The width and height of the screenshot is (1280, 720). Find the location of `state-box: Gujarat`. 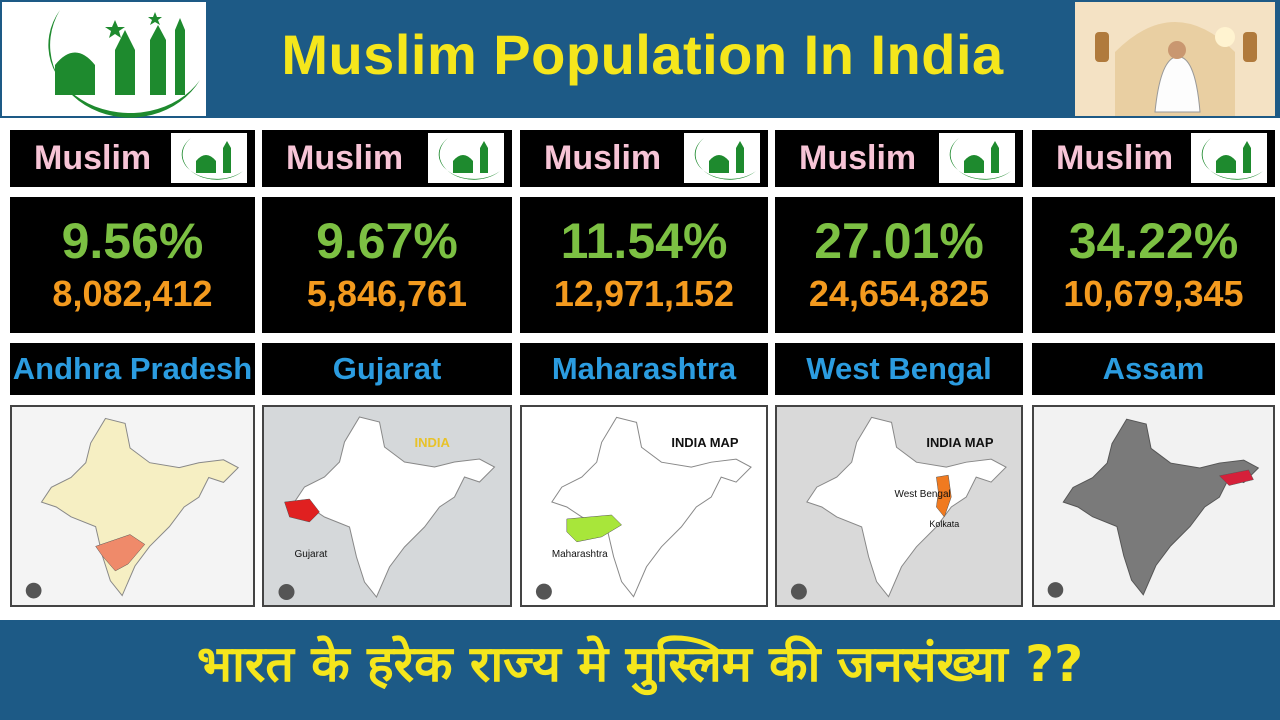

state-box: Gujarat is located at coordinates (387, 369).